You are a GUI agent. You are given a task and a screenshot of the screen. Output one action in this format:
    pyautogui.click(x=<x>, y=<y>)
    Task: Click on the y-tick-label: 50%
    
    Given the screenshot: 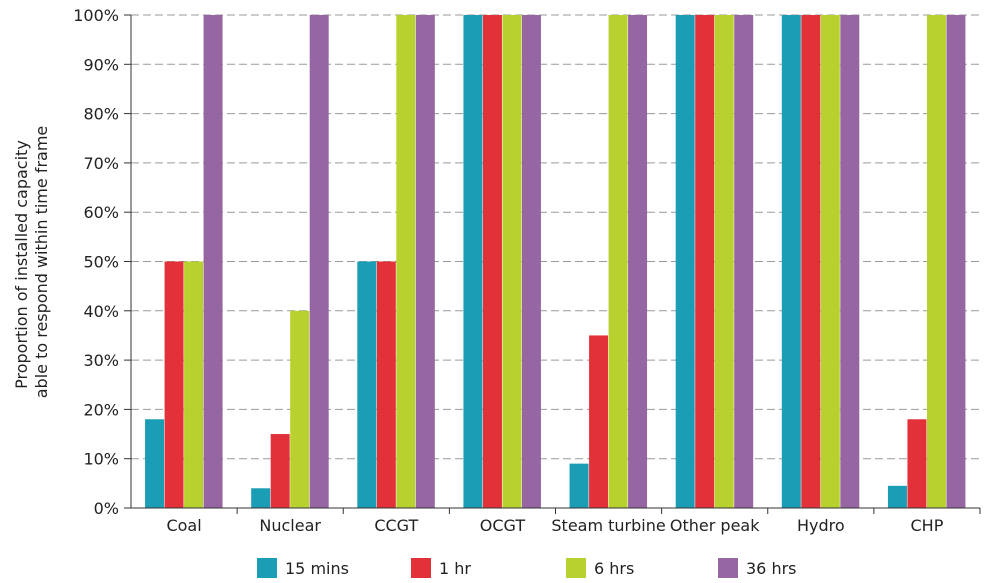 What is the action you would take?
    pyautogui.click(x=101, y=262)
    